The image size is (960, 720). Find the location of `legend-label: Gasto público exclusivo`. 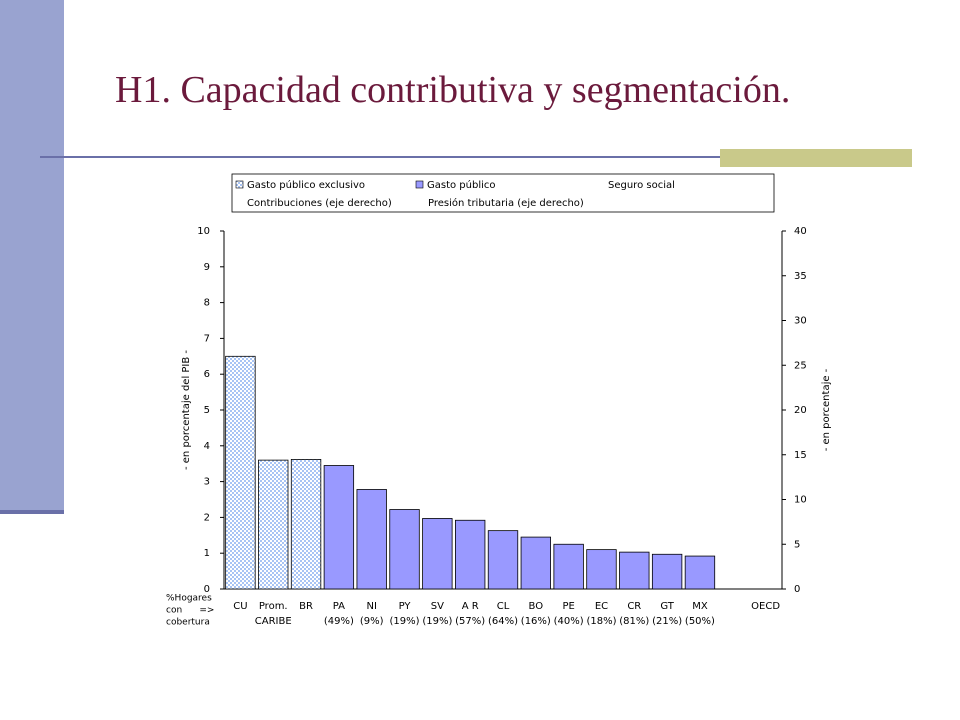

legend-label: Gasto público exclusivo is located at coordinates (306, 185).